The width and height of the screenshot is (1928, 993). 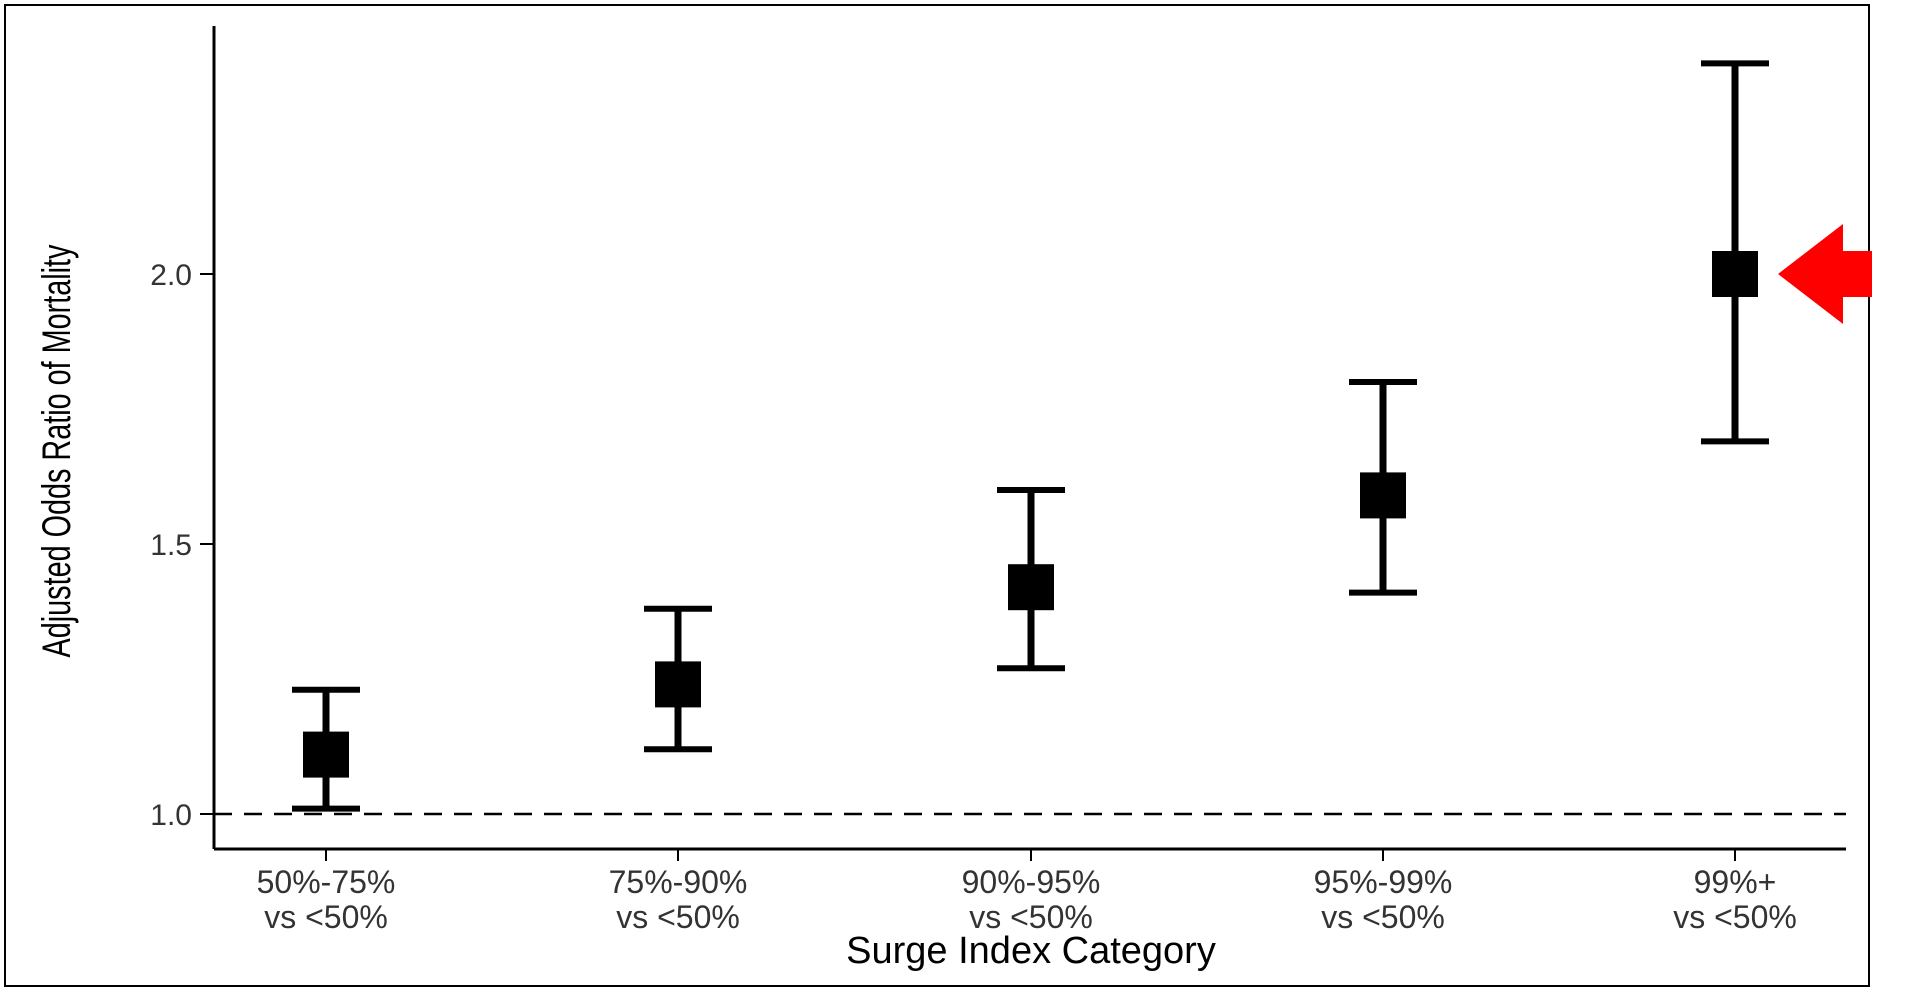 What do you see at coordinates (1383, 882) in the screenshot?
I see `x-tick-label: 95%-99%` at bounding box center [1383, 882].